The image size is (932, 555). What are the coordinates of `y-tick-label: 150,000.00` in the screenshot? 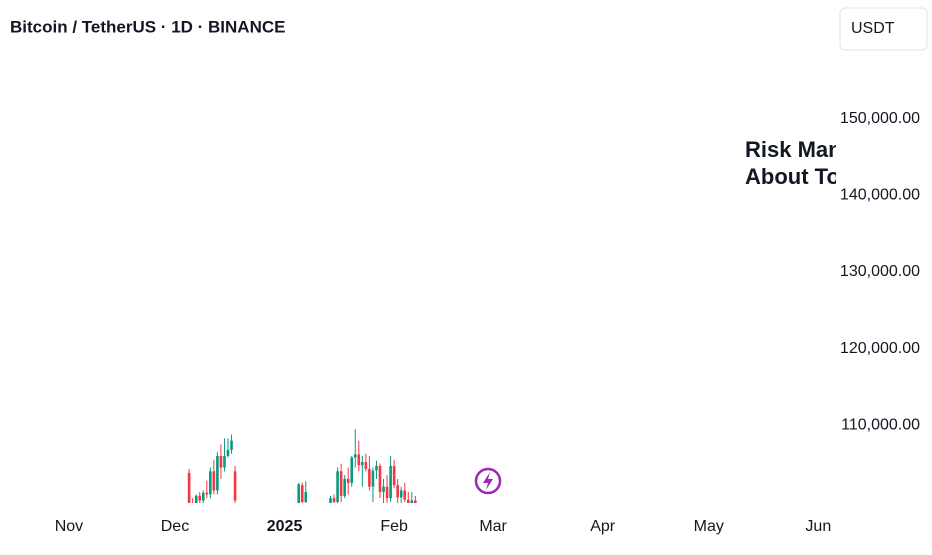 It's located at (880, 118).